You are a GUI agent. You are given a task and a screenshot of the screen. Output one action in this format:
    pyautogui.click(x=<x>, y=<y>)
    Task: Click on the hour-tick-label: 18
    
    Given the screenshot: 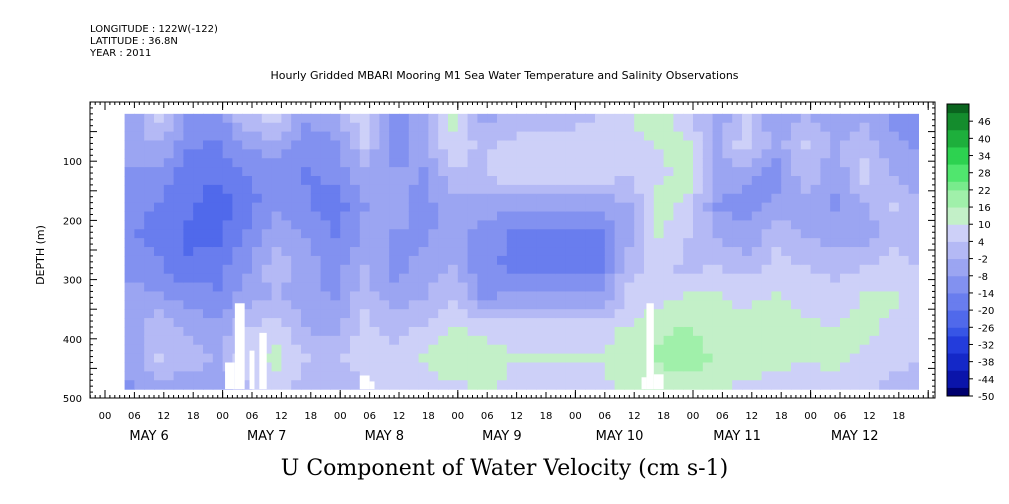 What is the action you would take?
    pyautogui.click(x=663, y=416)
    